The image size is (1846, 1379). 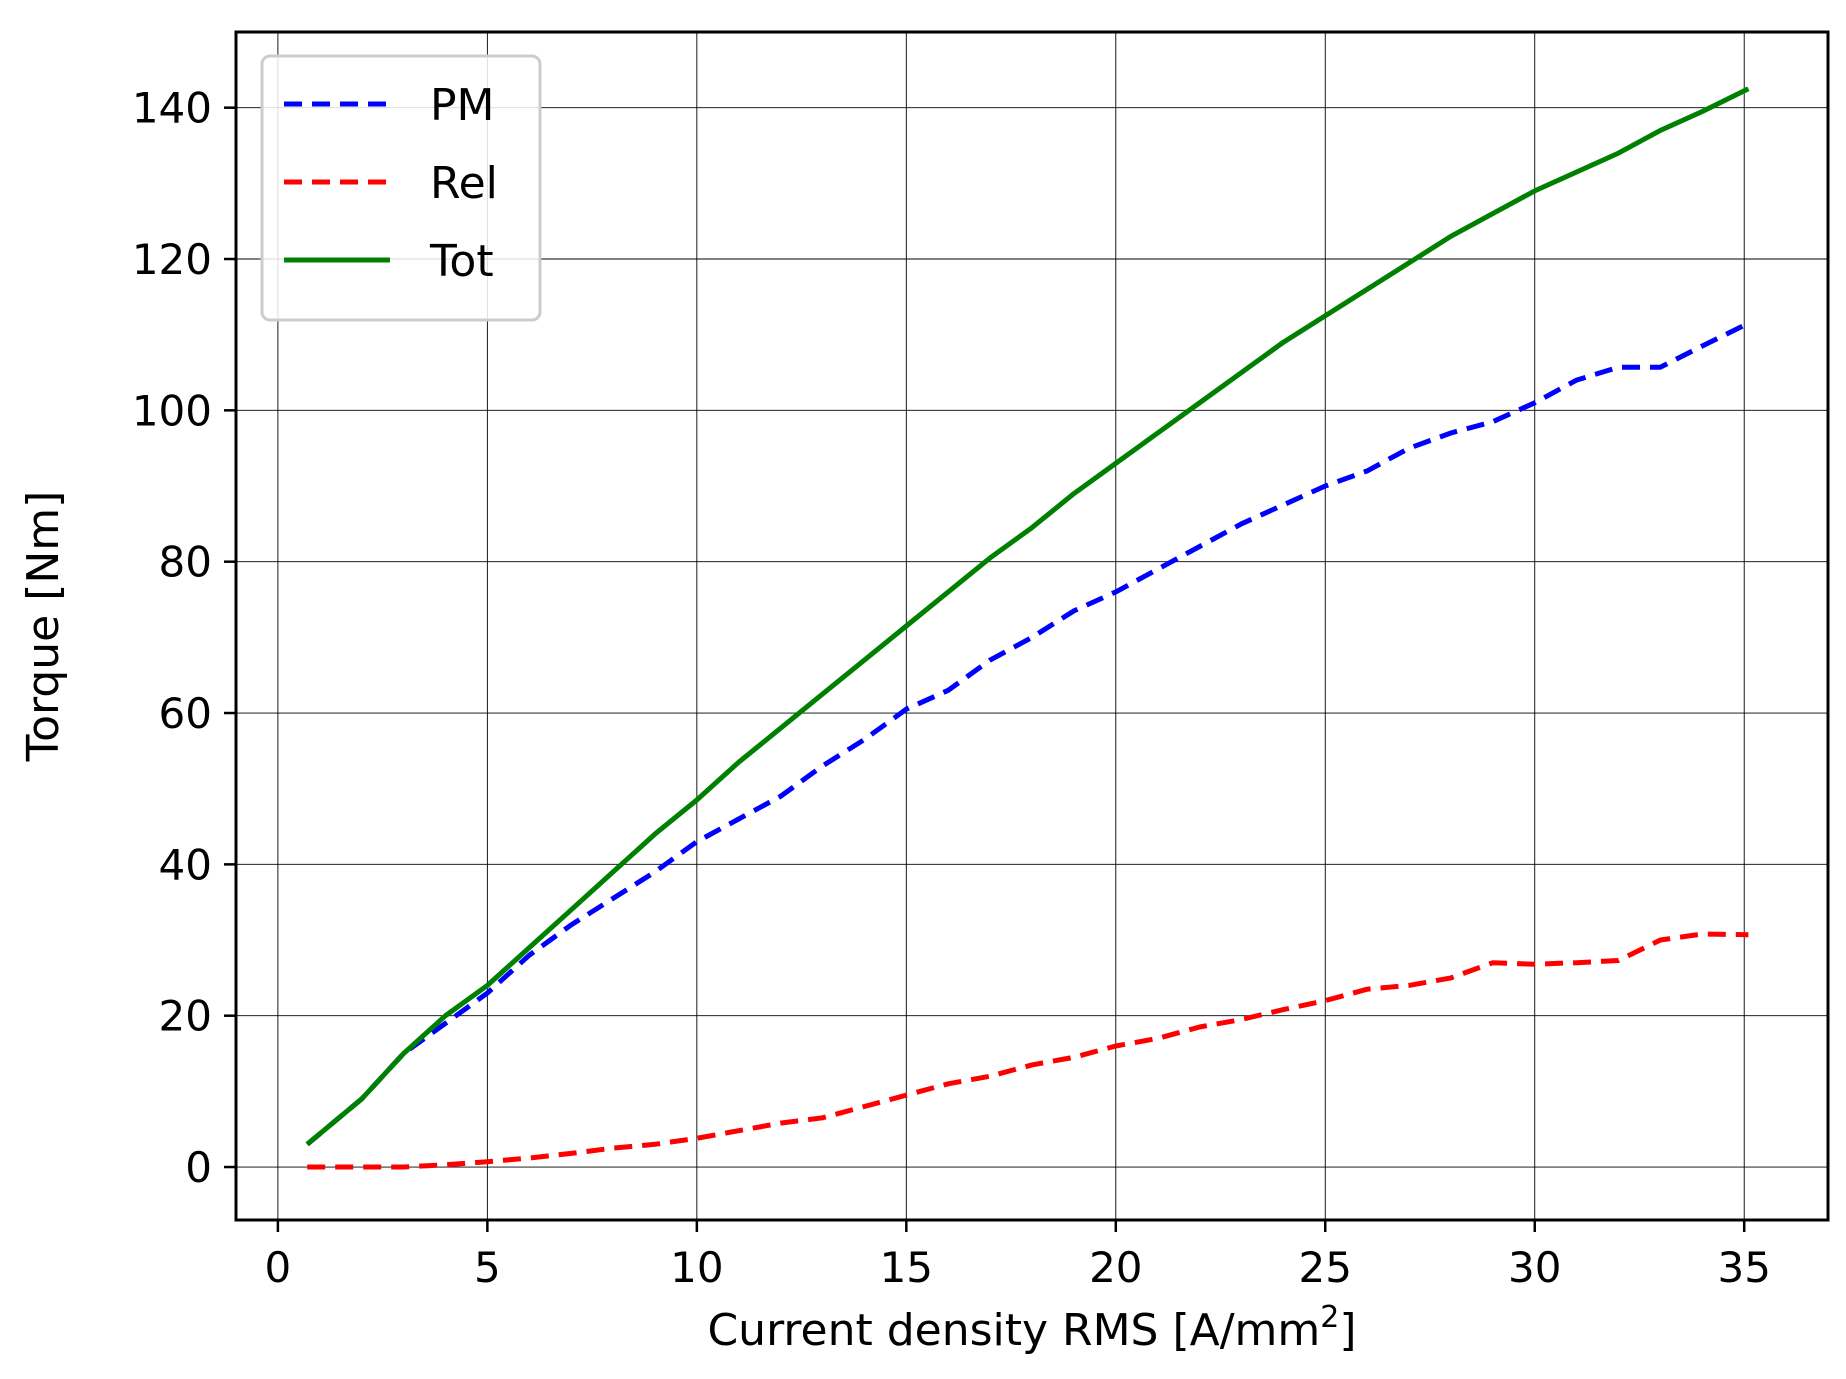 I want to click on x-tick-label: 30, so click(x=1534, y=1267).